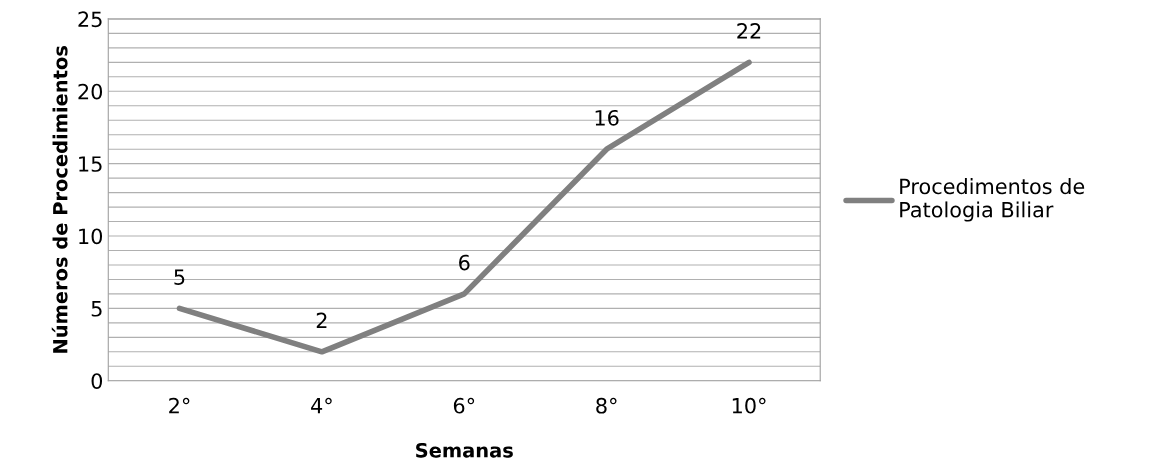  Describe the element at coordinates (179, 405) in the screenshot. I see `x-tick-label: 2°` at that location.